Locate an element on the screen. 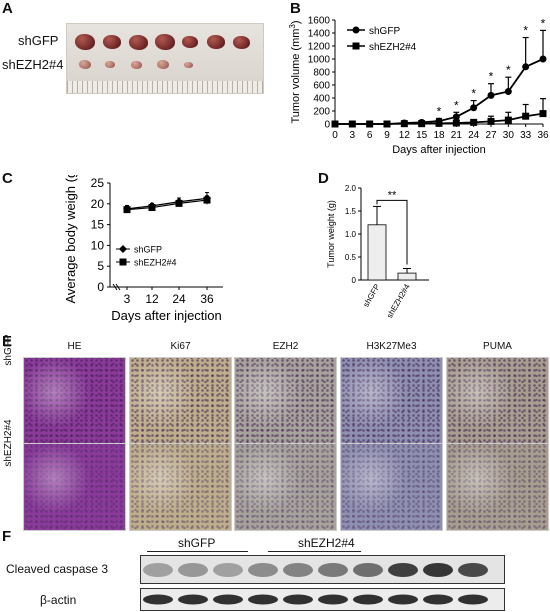  x-tick-label: 15 is located at coordinates (422, 135).